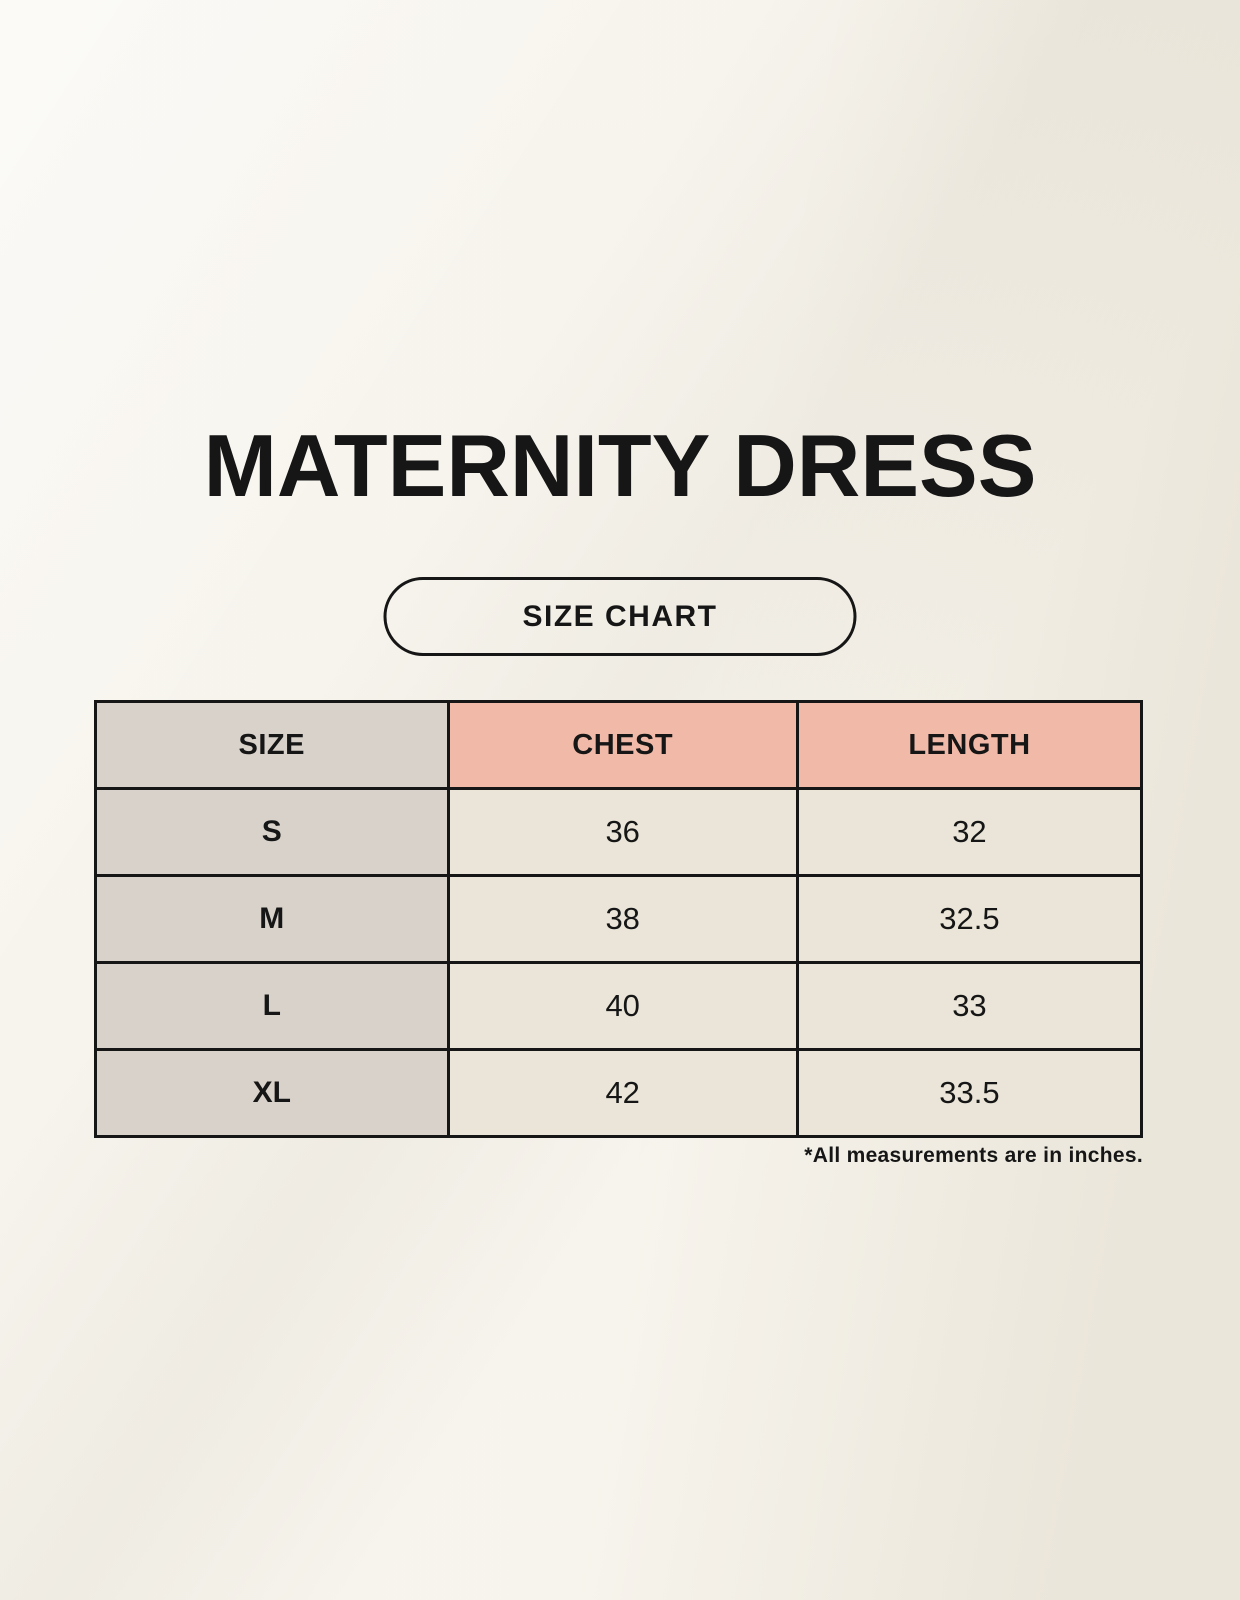 This screenshot has width=1240, height=1600. I want to click on table-row: M 38 32.5, so click(619, 919).